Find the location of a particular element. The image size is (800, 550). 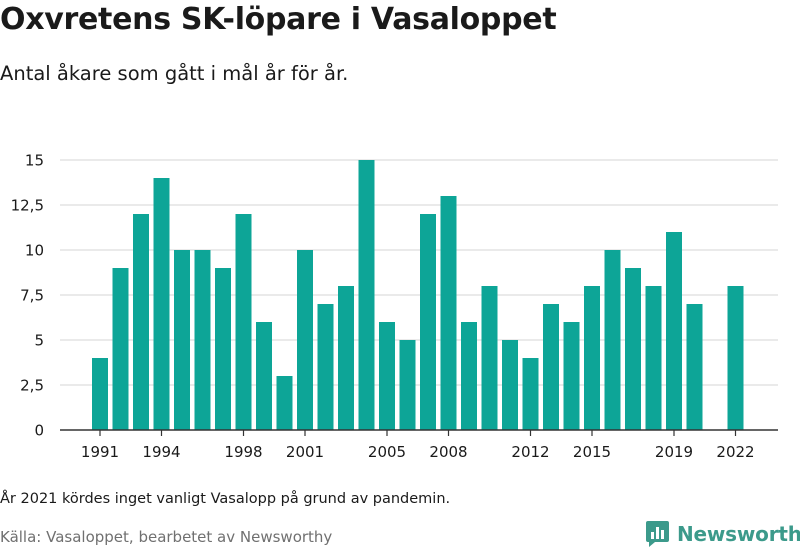

x-tick-label: 1998 is located at coordinates (243, 452).